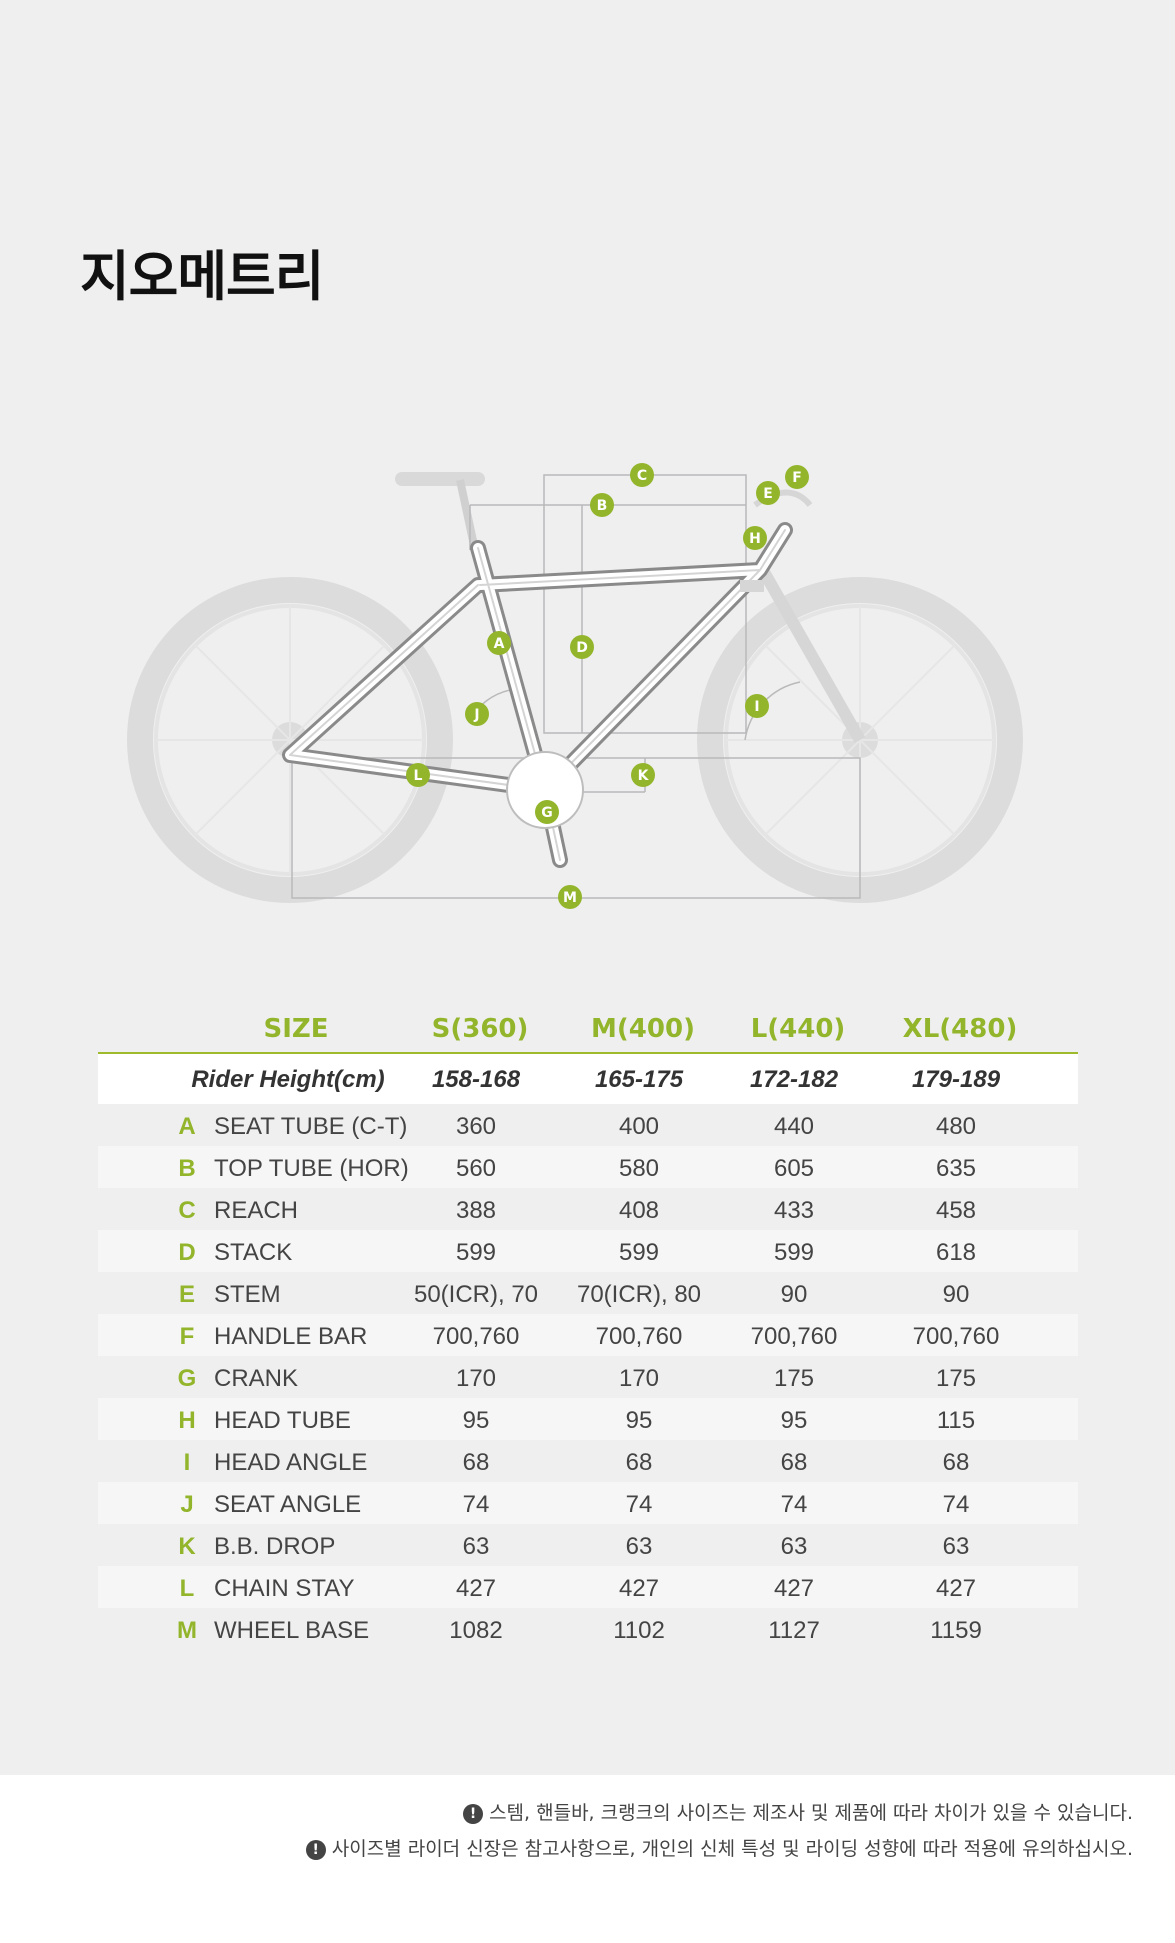 This screenshot has width=1175, height=1943. Describe the element at coordinates (794, 1378) in the screenshot. I see `row-value: 175` at that location.